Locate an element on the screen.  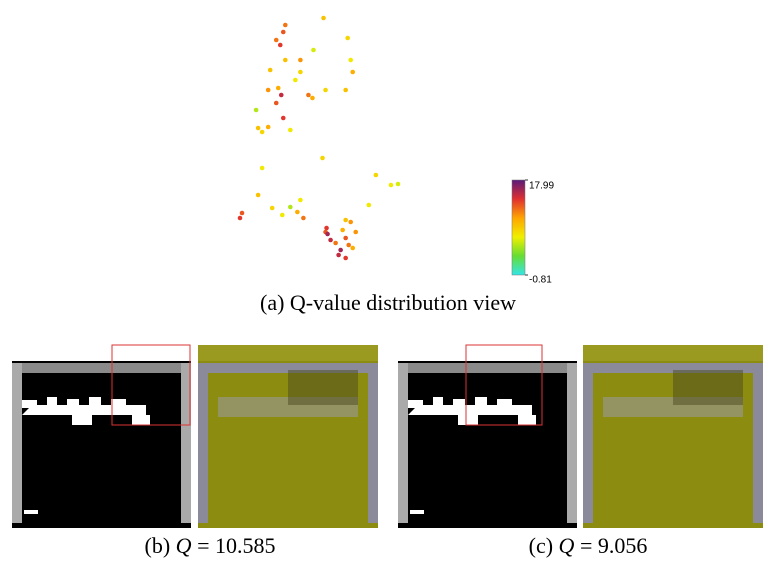
caption-part: (c) is located at coordinates (543, 545).